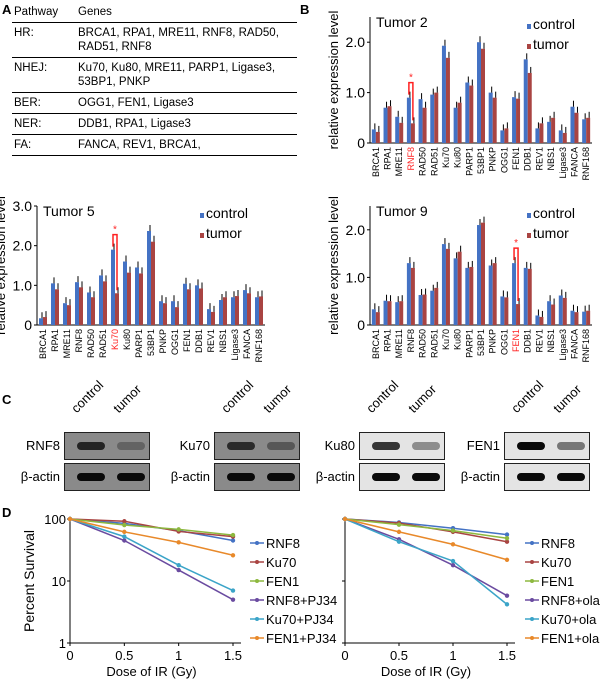 The image size is (600, 681). I want to click on bar-tumor-BRCA1, so click(377, 137).